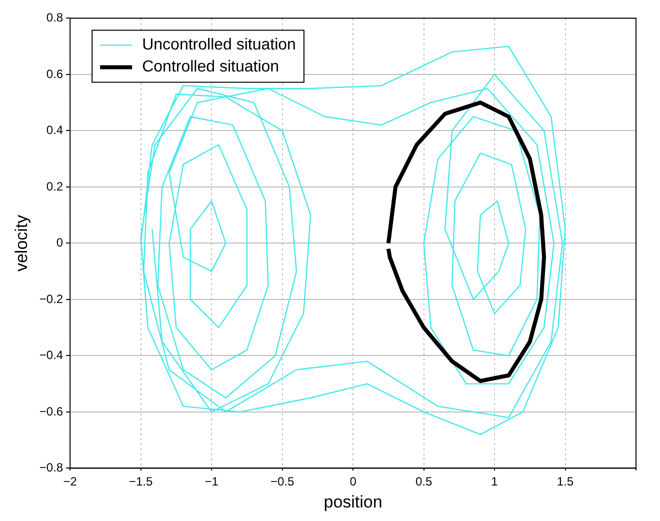  I want to click on x-tick-label: 0.5, so click(423, 481).